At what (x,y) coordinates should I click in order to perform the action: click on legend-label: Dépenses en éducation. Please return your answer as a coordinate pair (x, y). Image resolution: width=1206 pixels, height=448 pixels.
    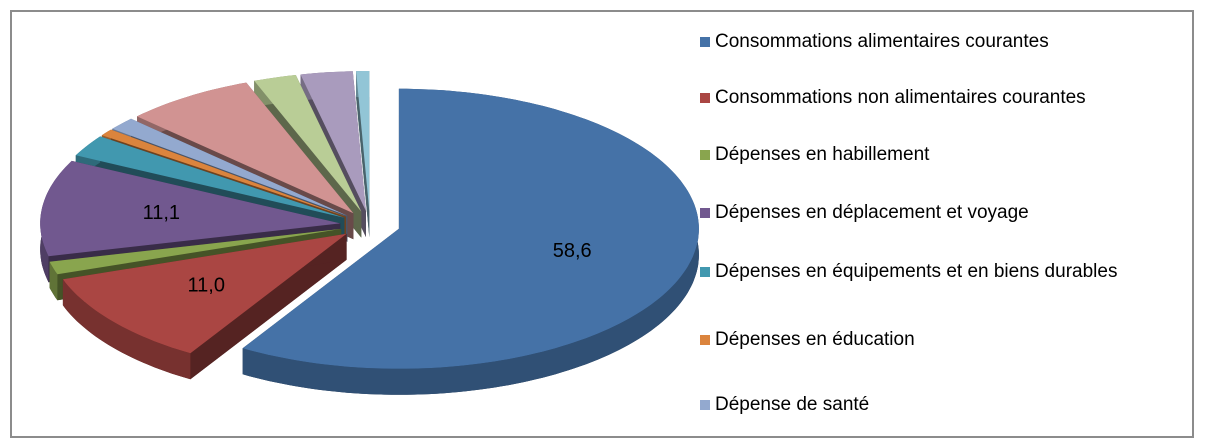
    Looking at the image, I should click on (815, 339).